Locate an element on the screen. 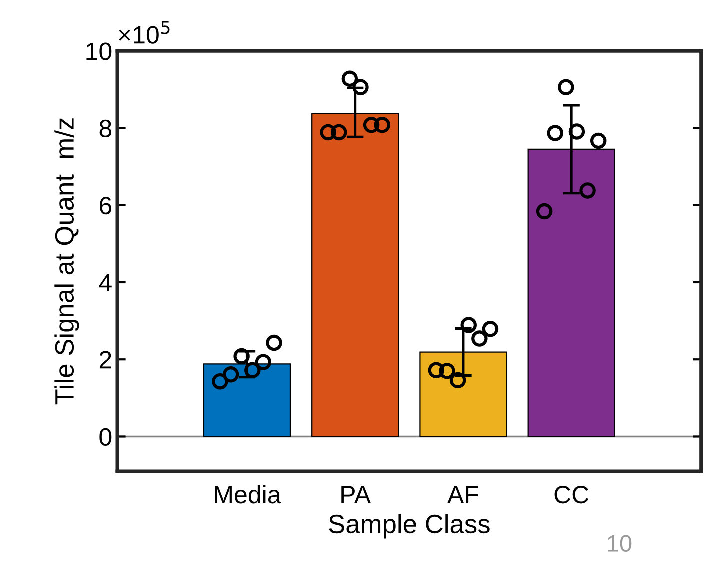 The height and width of the screenshot is (568, 712). text: ×10$^{5}$ is located at coordinates (144, 32).